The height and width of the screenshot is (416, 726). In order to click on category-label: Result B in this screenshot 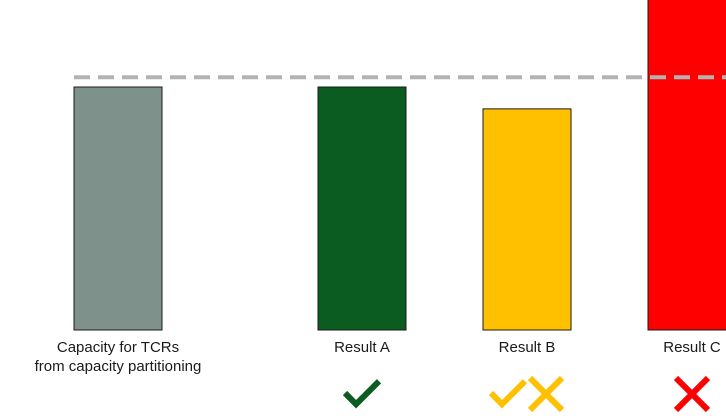, I will do `click(527, 347)`.